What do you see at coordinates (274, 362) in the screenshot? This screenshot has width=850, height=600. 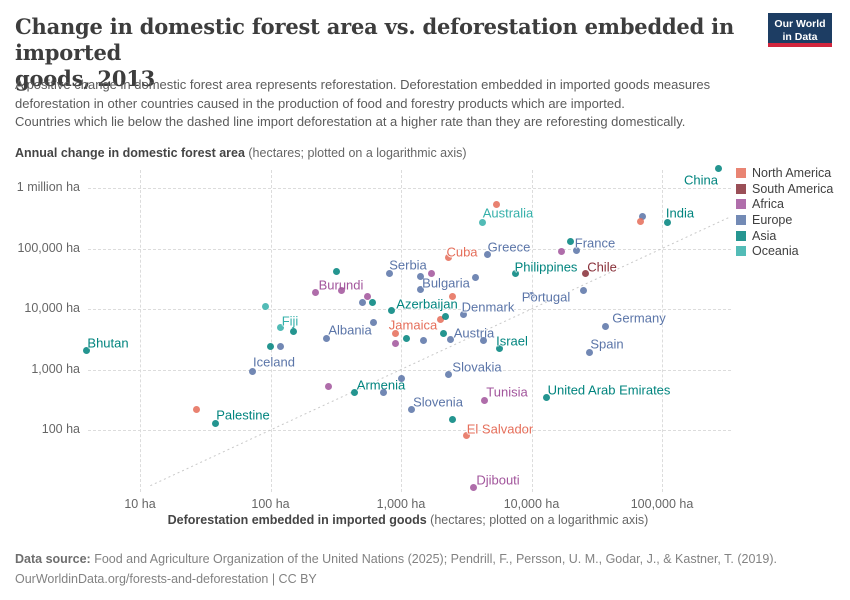 I see `country-label-iceland: Iceland` at bounding box center [274, 362].